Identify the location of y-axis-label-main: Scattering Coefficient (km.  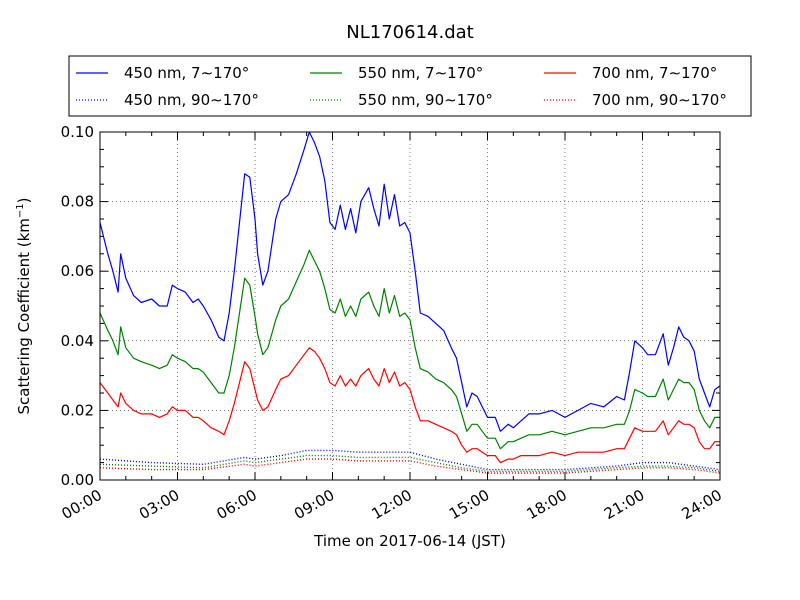
(24, 316).